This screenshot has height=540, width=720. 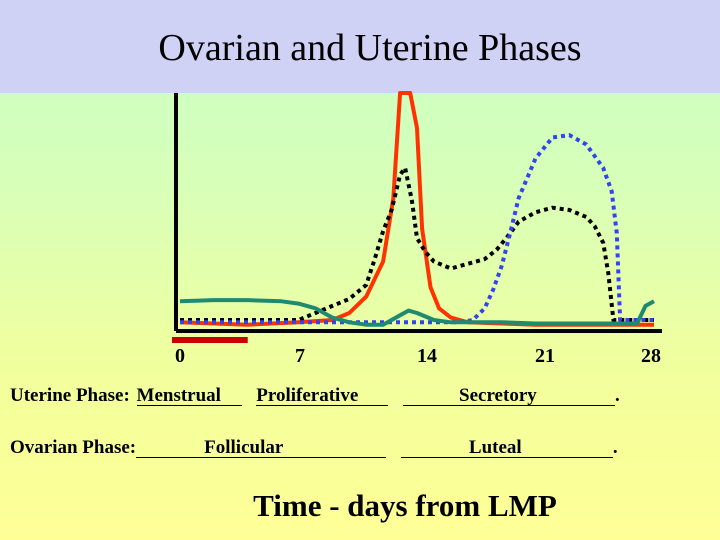 I want to click on x-tick-labels: 0 7 14 21 28, so click(x=418, y=356).